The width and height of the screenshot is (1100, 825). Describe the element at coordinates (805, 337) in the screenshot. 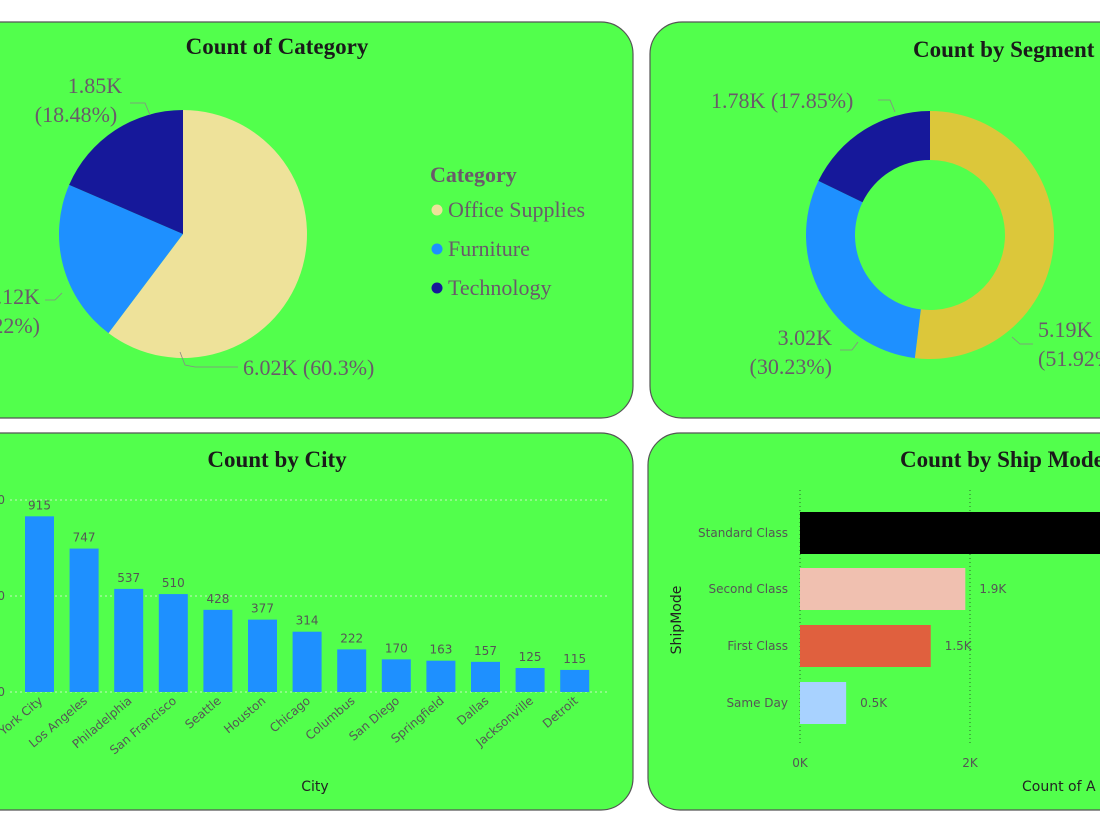

I see `slice-label-blue: 3.02K` at that location.